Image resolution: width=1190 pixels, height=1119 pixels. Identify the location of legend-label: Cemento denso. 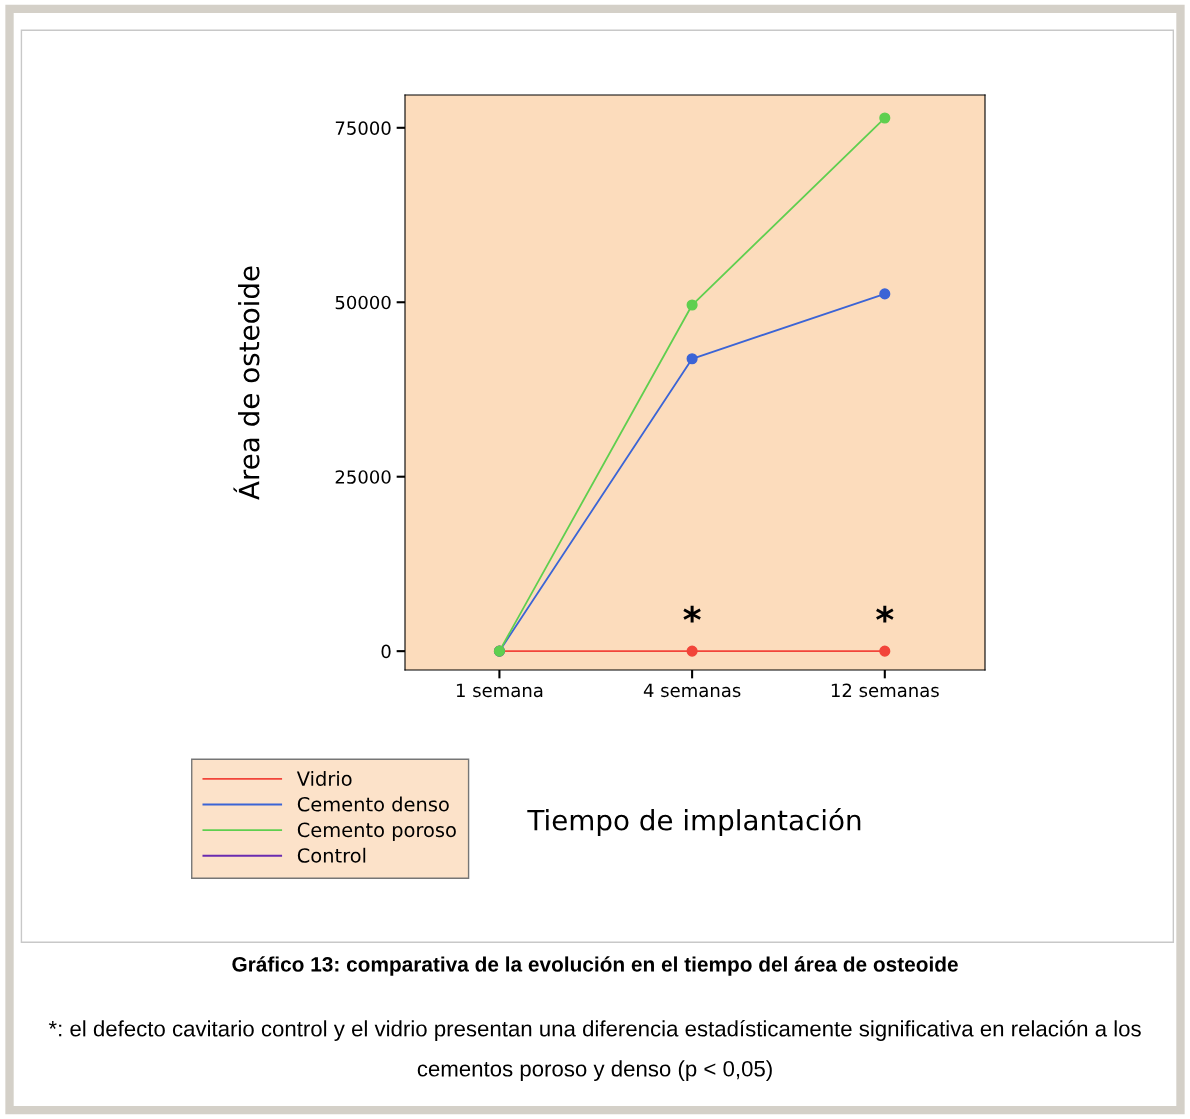
(373, 804).